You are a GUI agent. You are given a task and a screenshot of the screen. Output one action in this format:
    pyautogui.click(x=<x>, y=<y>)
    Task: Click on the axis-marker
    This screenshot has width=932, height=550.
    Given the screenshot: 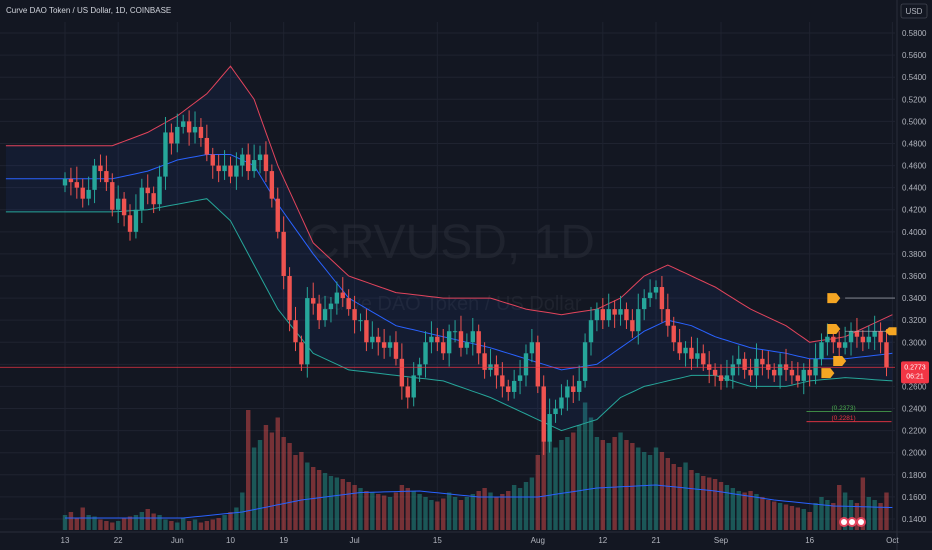 What is the action you would take?
    pyautogui.click(x=891, y=331)
    